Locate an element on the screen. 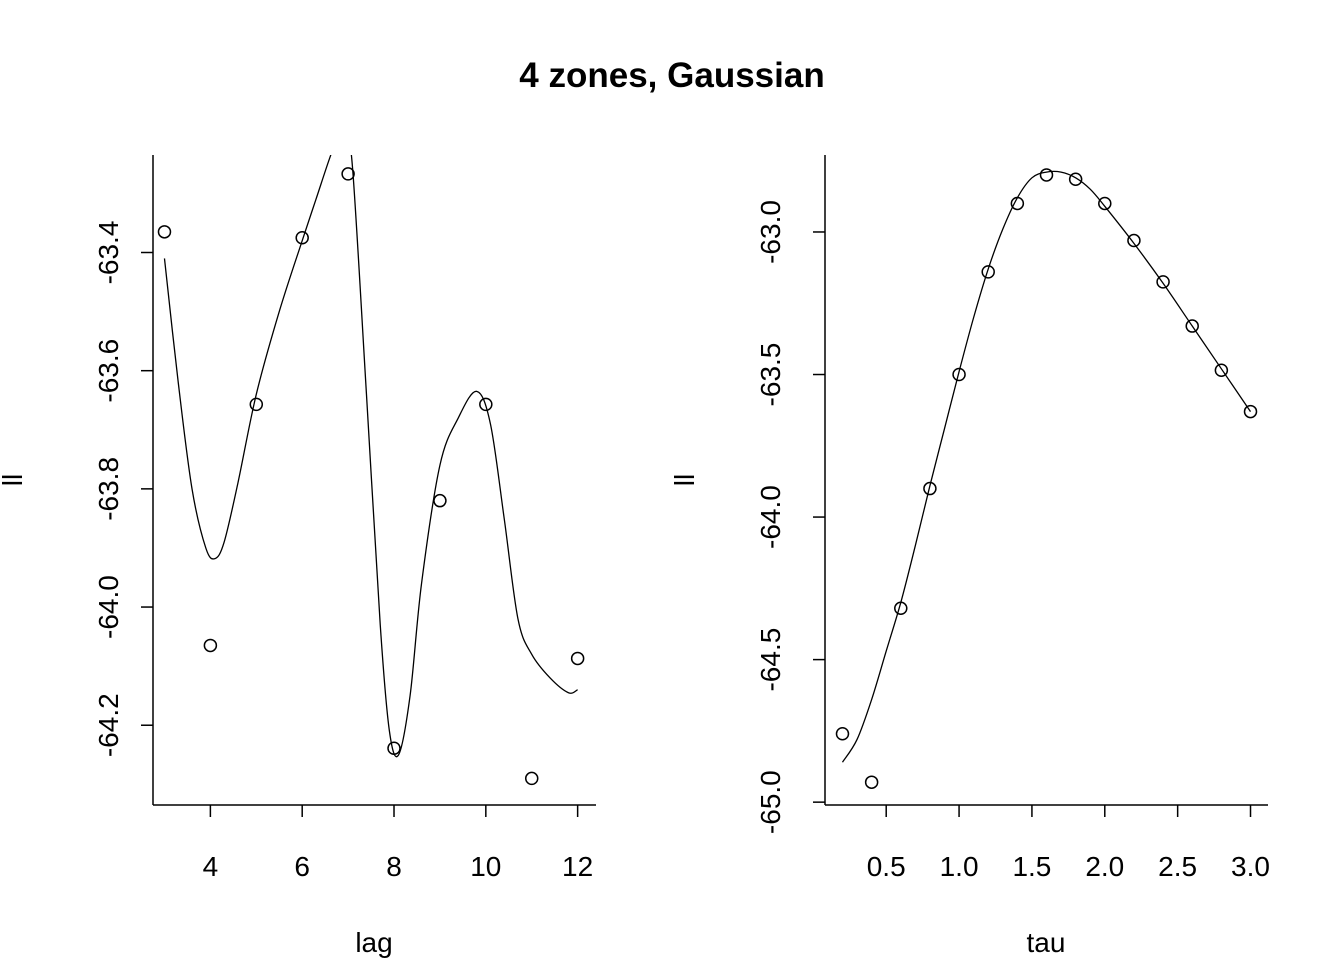 This screenshot has height=960, width=1344. x-tick-label: 4 is located at coordinates (211, 866).